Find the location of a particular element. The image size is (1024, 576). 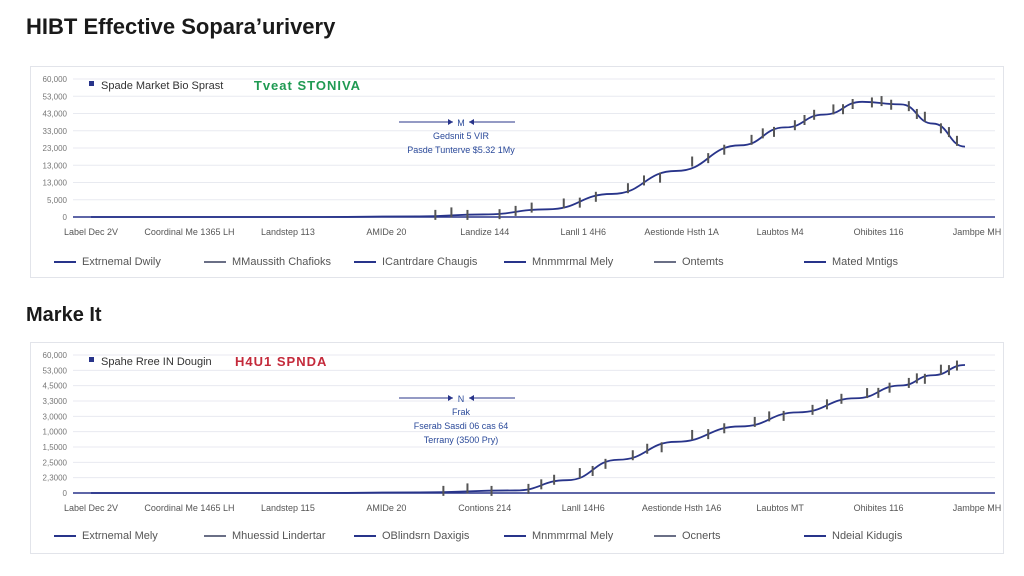

y-tick-label: 5,000 is located at coordinates (57, 200).